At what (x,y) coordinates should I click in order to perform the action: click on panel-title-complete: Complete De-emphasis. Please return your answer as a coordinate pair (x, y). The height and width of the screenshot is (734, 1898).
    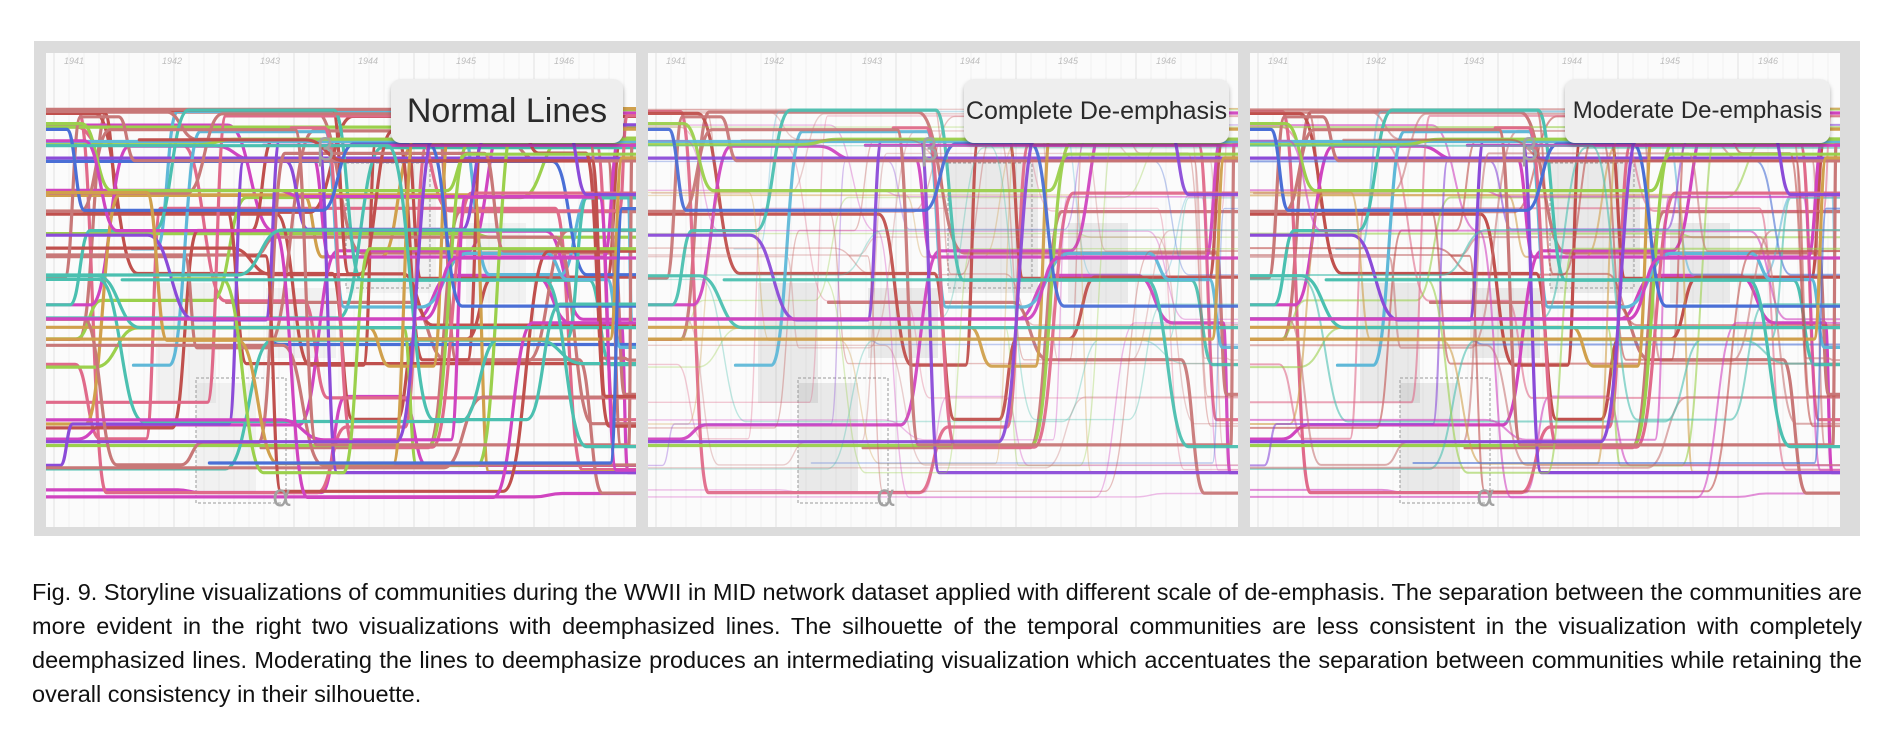
    Looking at the image, I should click on (1096, 111).